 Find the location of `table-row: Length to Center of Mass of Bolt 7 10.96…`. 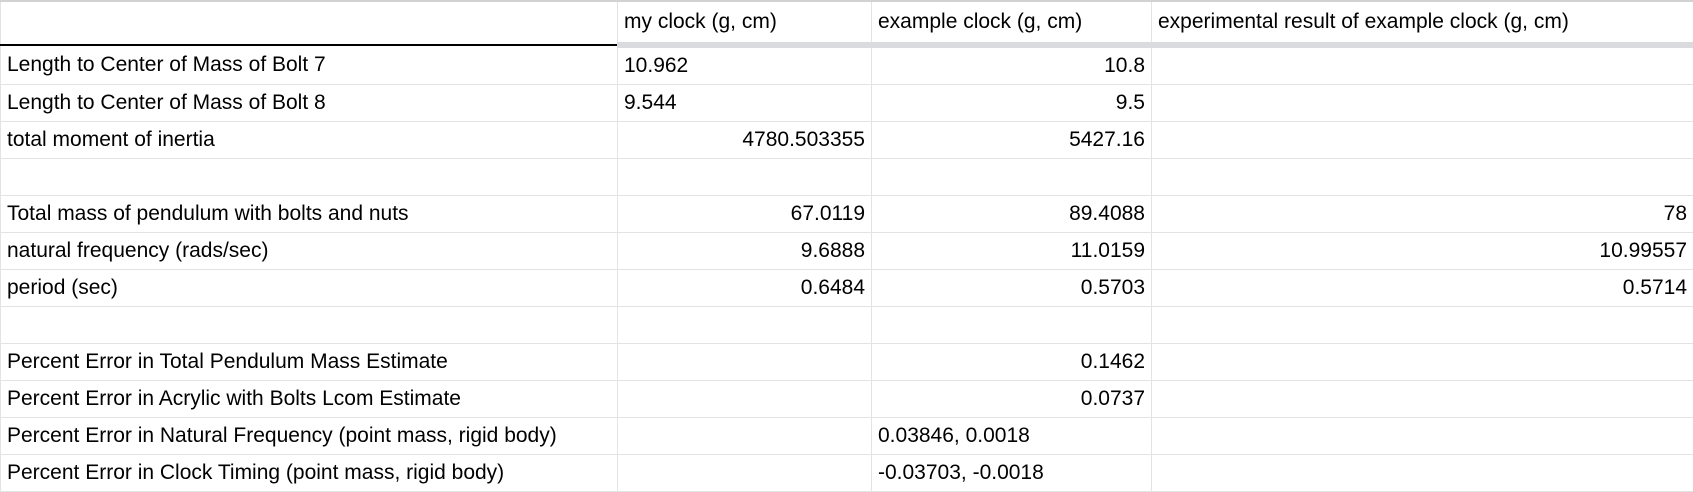

table-row: Length to Center of Mass of Bolt 7 10.96… is located at coordinates (846, 64).